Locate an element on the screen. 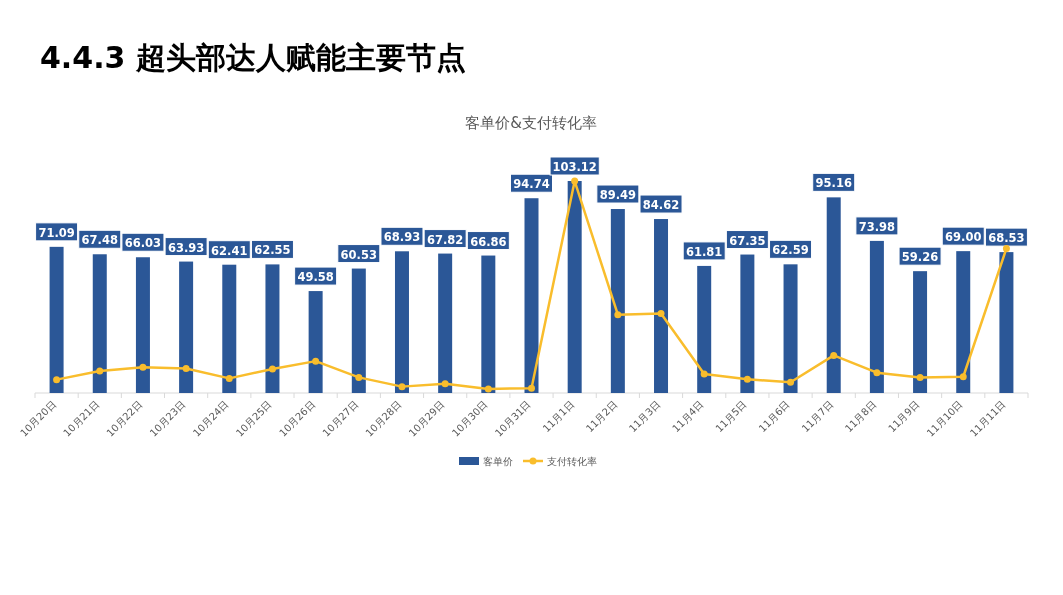 Image resolution: width=1063 pixels, height=595 pixels. chart-title: 4.4.3 超头部达人赋能主要节点 is located at coordinates (253, 57).